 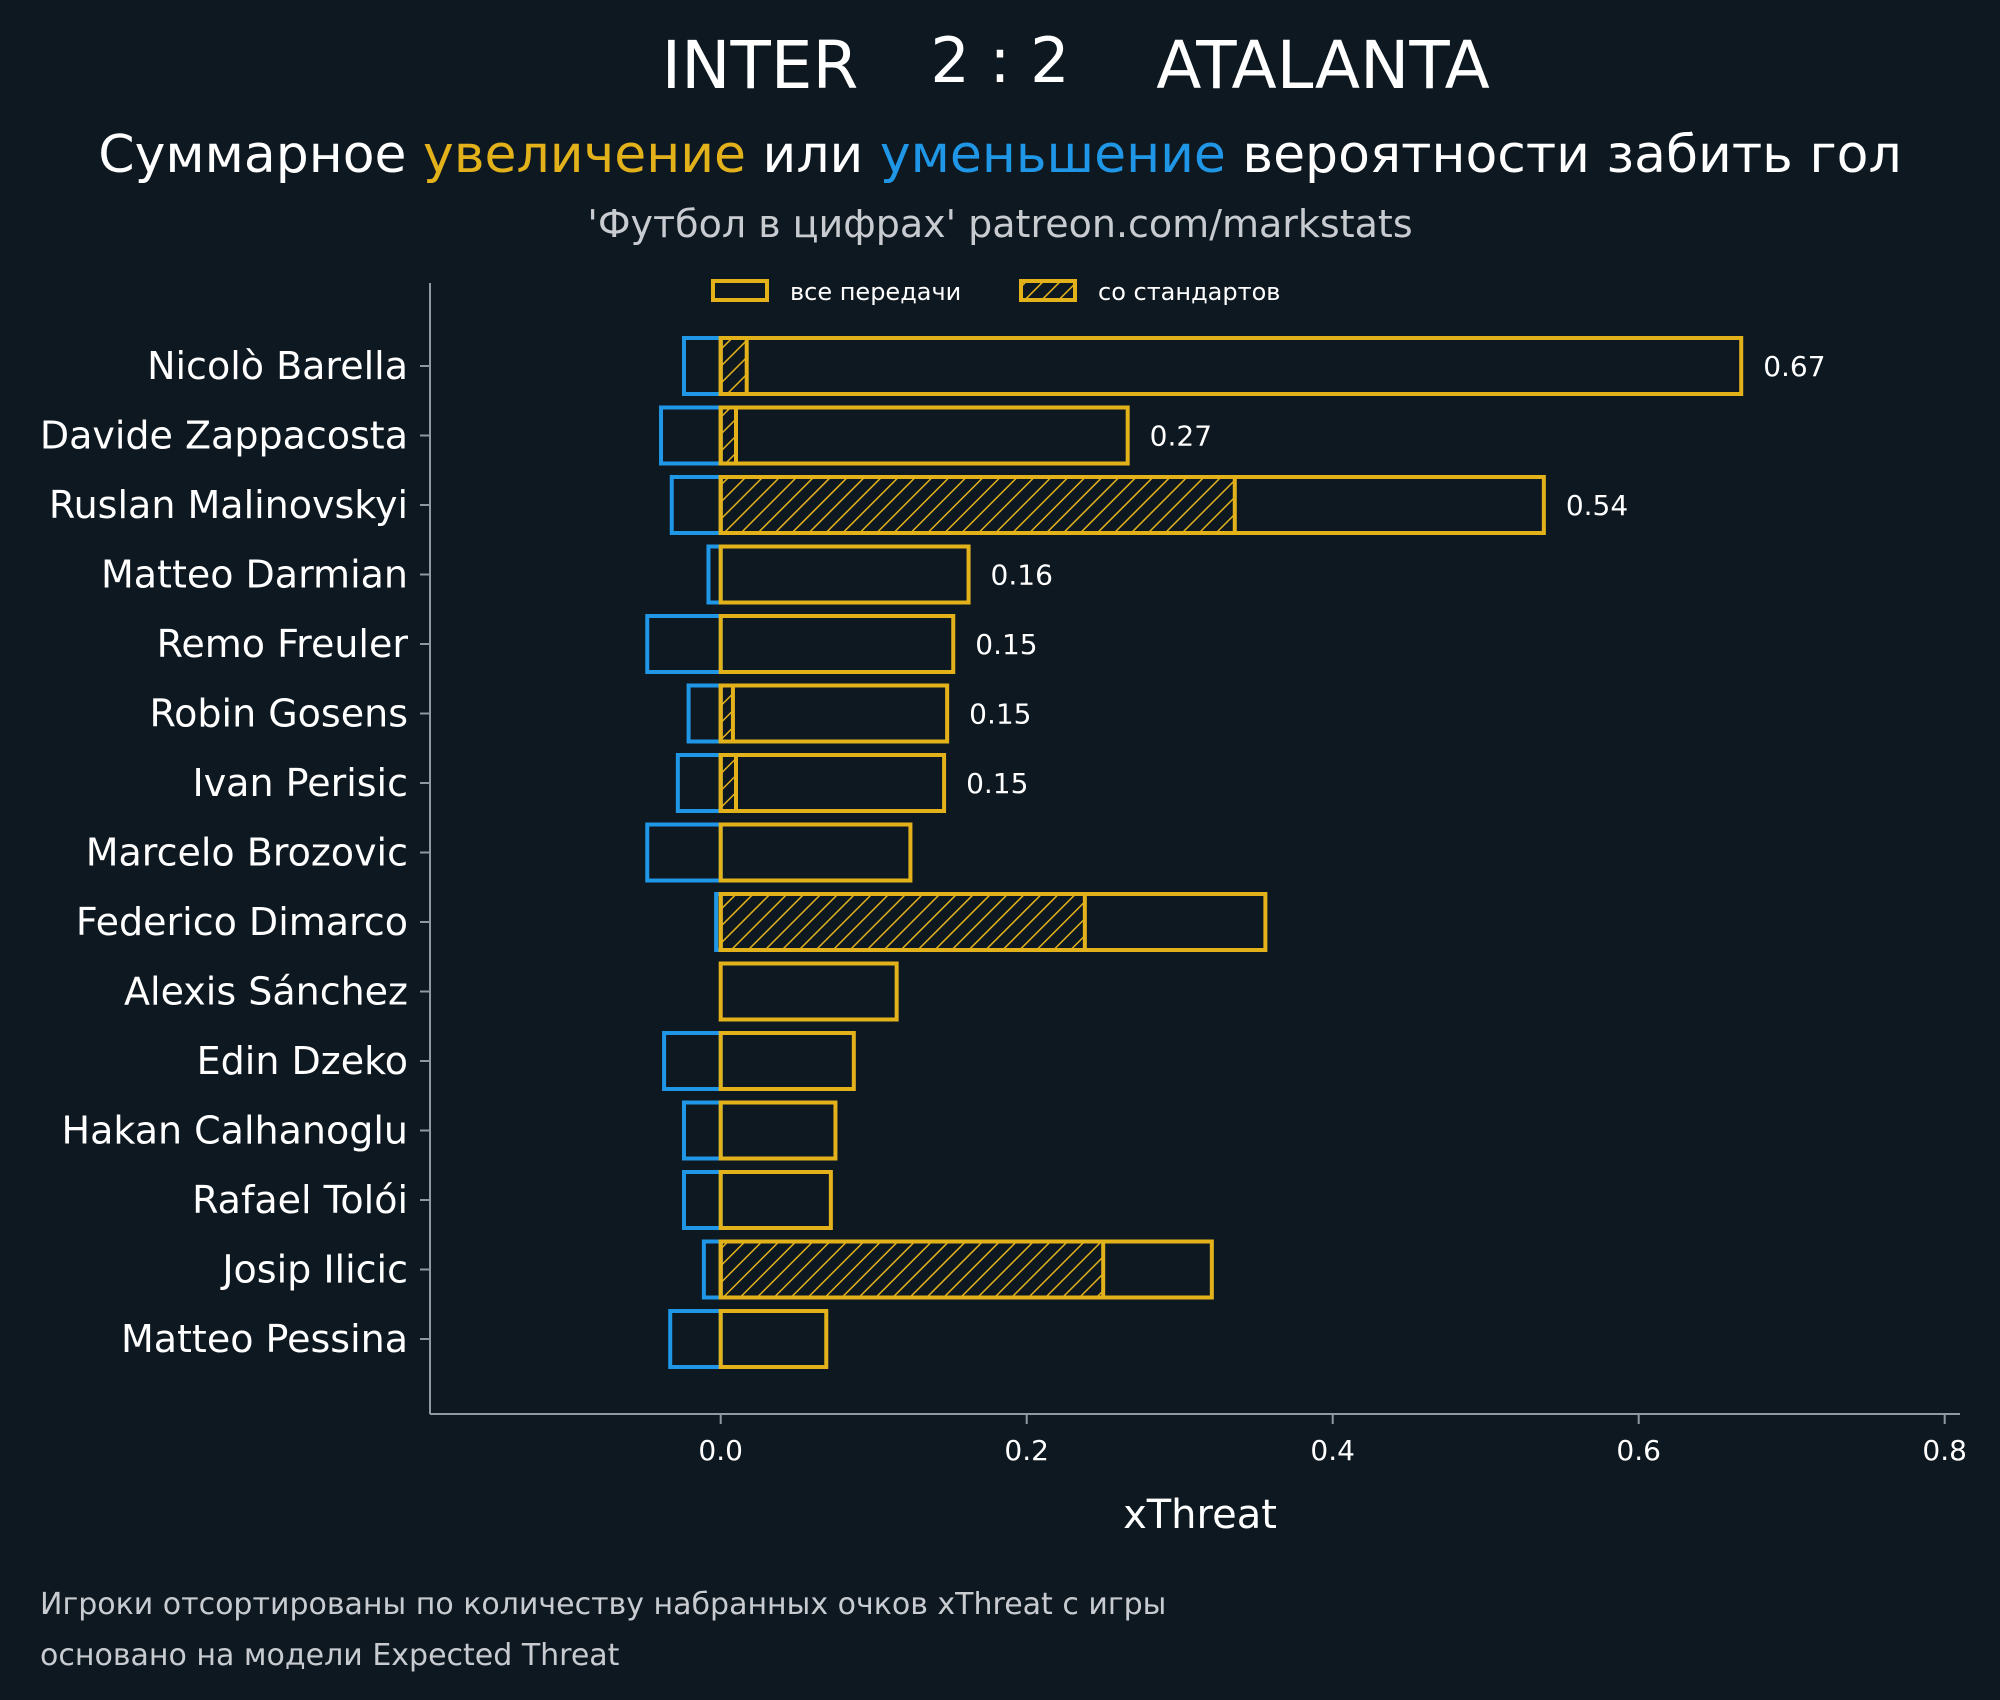 What do you see at coordinates (740, 290) in the screenshot?
I see `legend-swatch-all` at bounding box center [740, 290].